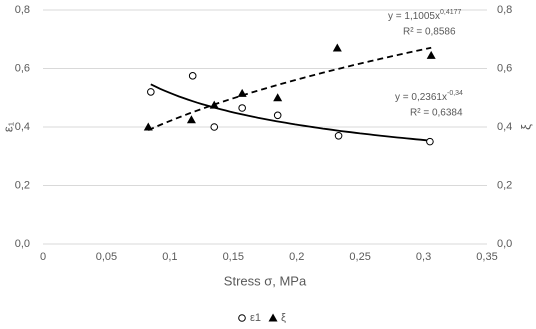  What do you see at coordinates (296, 257) in the screenshot?
I see `x-tick-label: 0,2` at bounding box center [296, 257].